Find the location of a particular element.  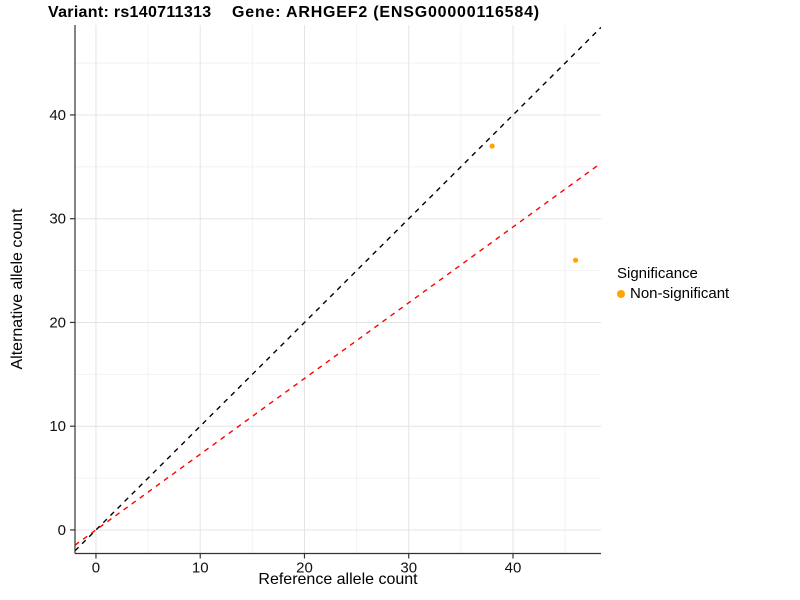

y-tick-label: 30 is located at coordinates (57, 219).